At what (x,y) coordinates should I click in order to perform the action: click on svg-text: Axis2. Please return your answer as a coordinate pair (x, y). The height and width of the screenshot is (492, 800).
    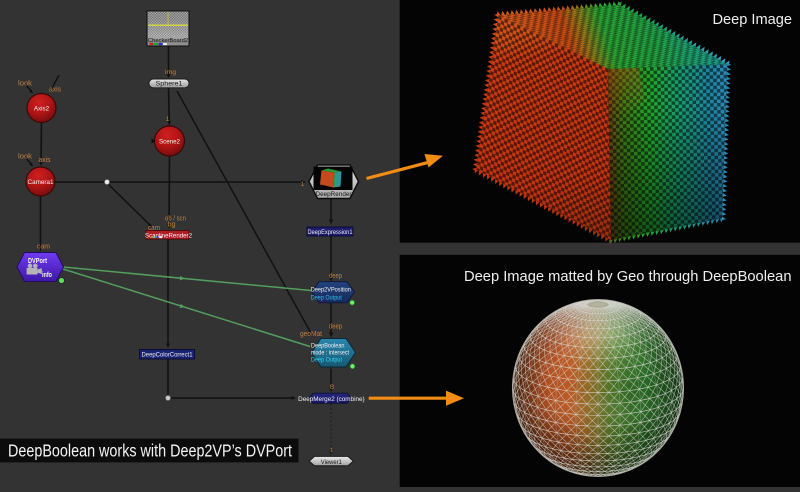
    Looking at the image, I should click on (42, 109).